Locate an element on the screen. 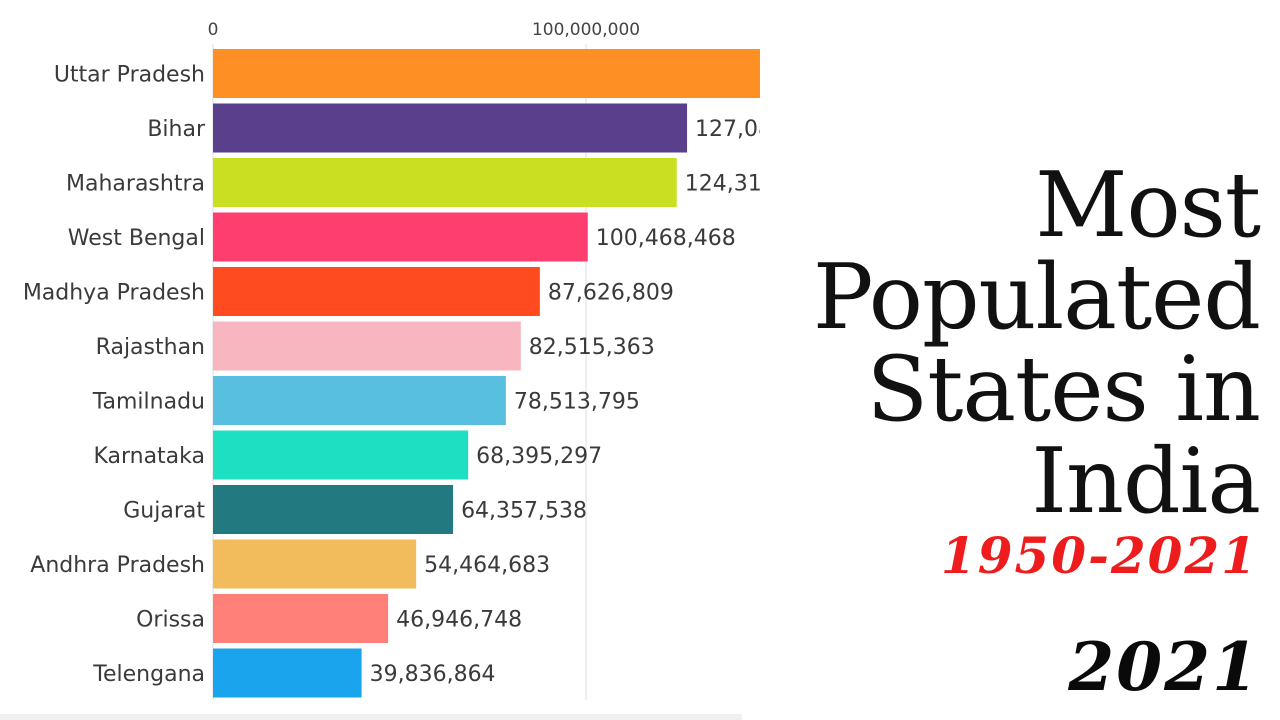 Image resolution: width=1280 pixels, height=720 pixels. category-label: Tamilnadu is located at coordinates (148, 402).